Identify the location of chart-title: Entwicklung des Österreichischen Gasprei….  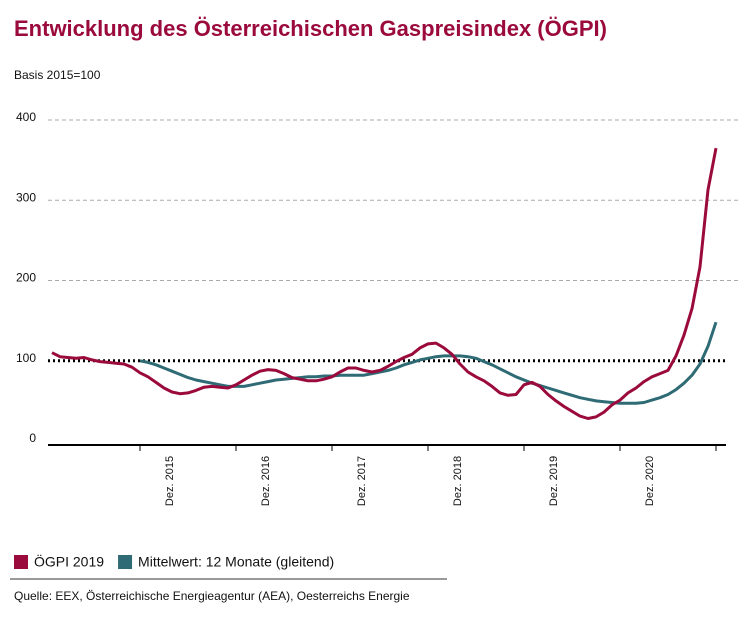
(310, 28).